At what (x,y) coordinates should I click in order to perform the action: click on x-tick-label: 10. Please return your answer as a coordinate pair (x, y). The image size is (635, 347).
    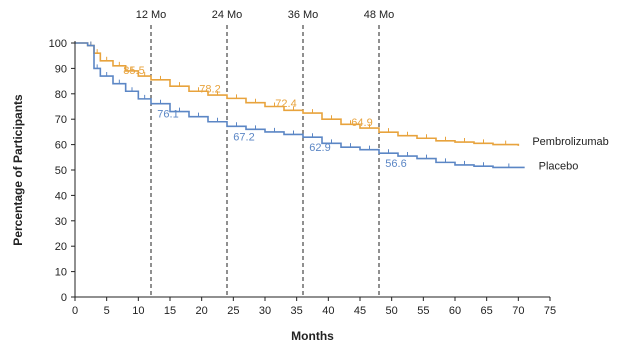
    Looking at the image, I should click on (138, 311).